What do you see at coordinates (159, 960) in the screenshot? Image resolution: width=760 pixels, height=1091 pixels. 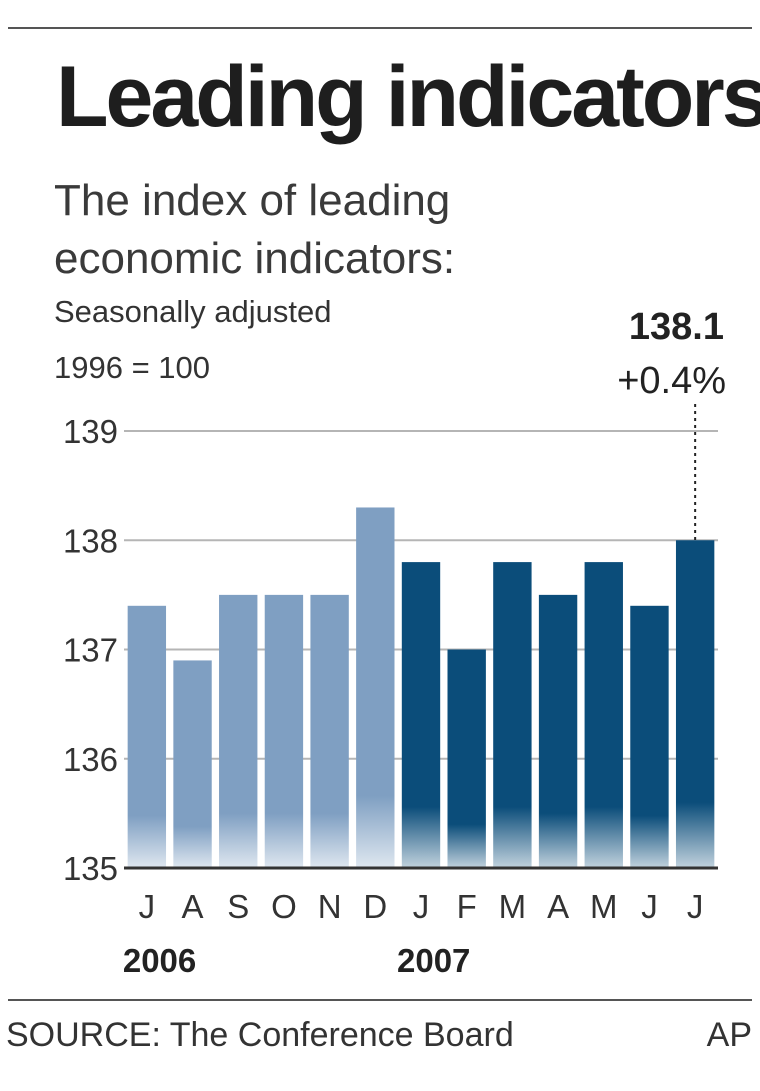 I see `year-label: 2006` at bounding box center [159, 960].